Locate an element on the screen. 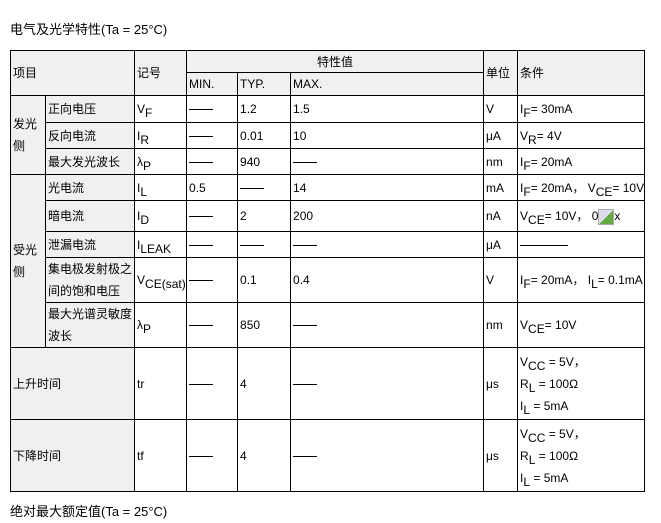 This screenshot has width=661, height=523. condition-cell: VR= 4V is located at coordinates (581, 135).